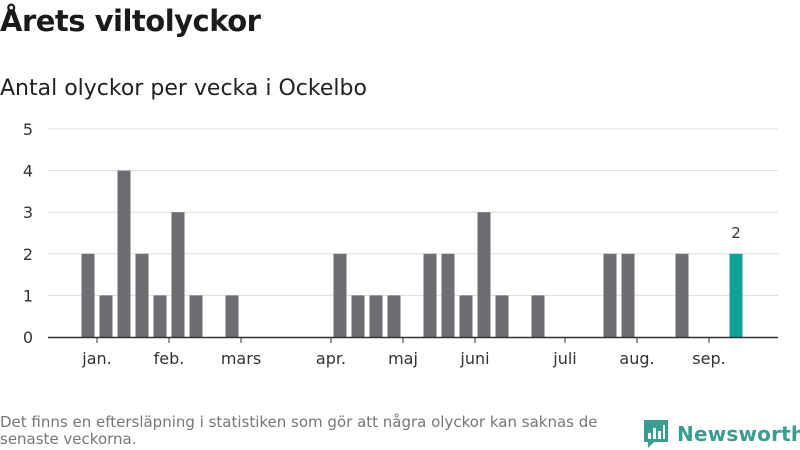  What do you see at coordinates (96, 358) in the screenshot?
I see `x-tick-label: jan.` at bounding box center [96, 358].